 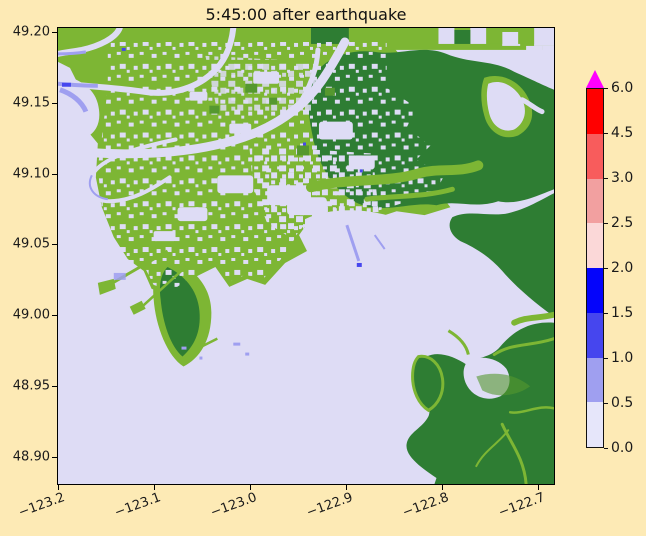 I want to click on colorbar-tick-label: 1.5, so click(x=622, y=313).